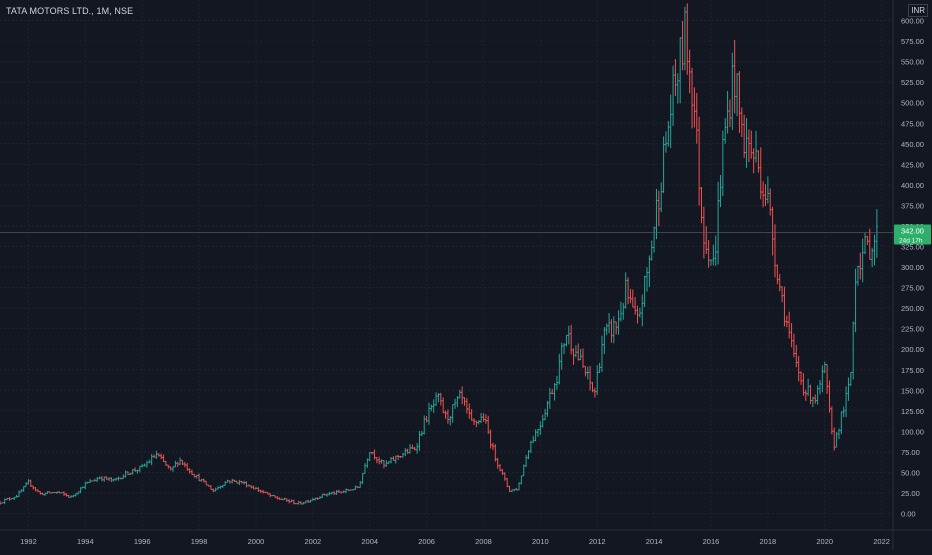  Describe the element at coordinates (369, 541) in the screenshot. I see `x-tick-label: 2004` at that location.